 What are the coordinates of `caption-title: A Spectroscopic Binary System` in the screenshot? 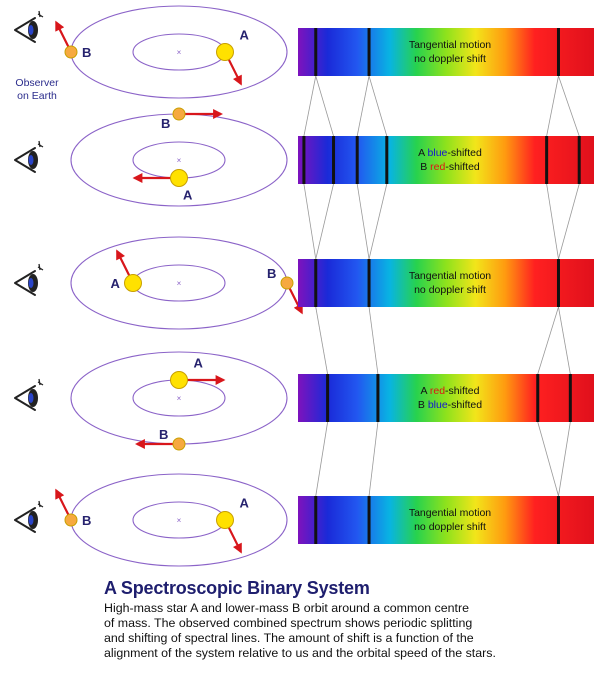 It's located at (237, 588).